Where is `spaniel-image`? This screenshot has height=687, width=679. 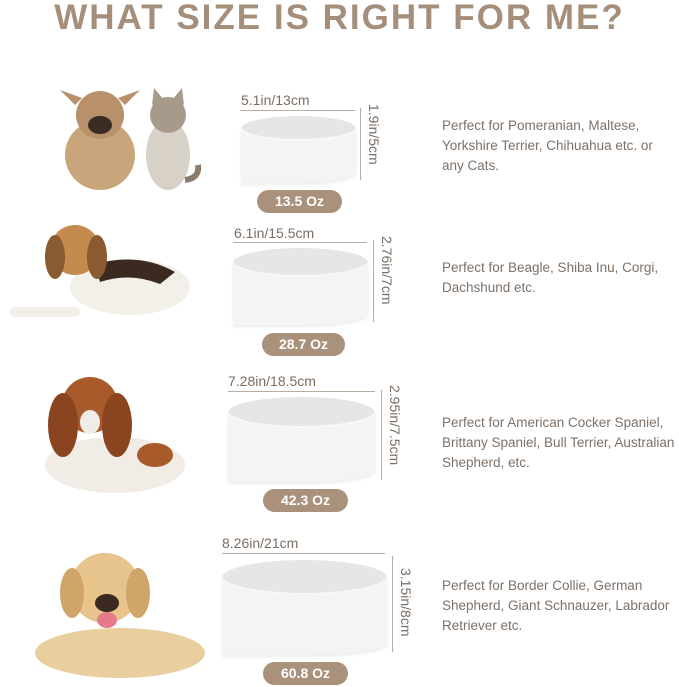
spaniel-image is located at coordinates (115, 435).